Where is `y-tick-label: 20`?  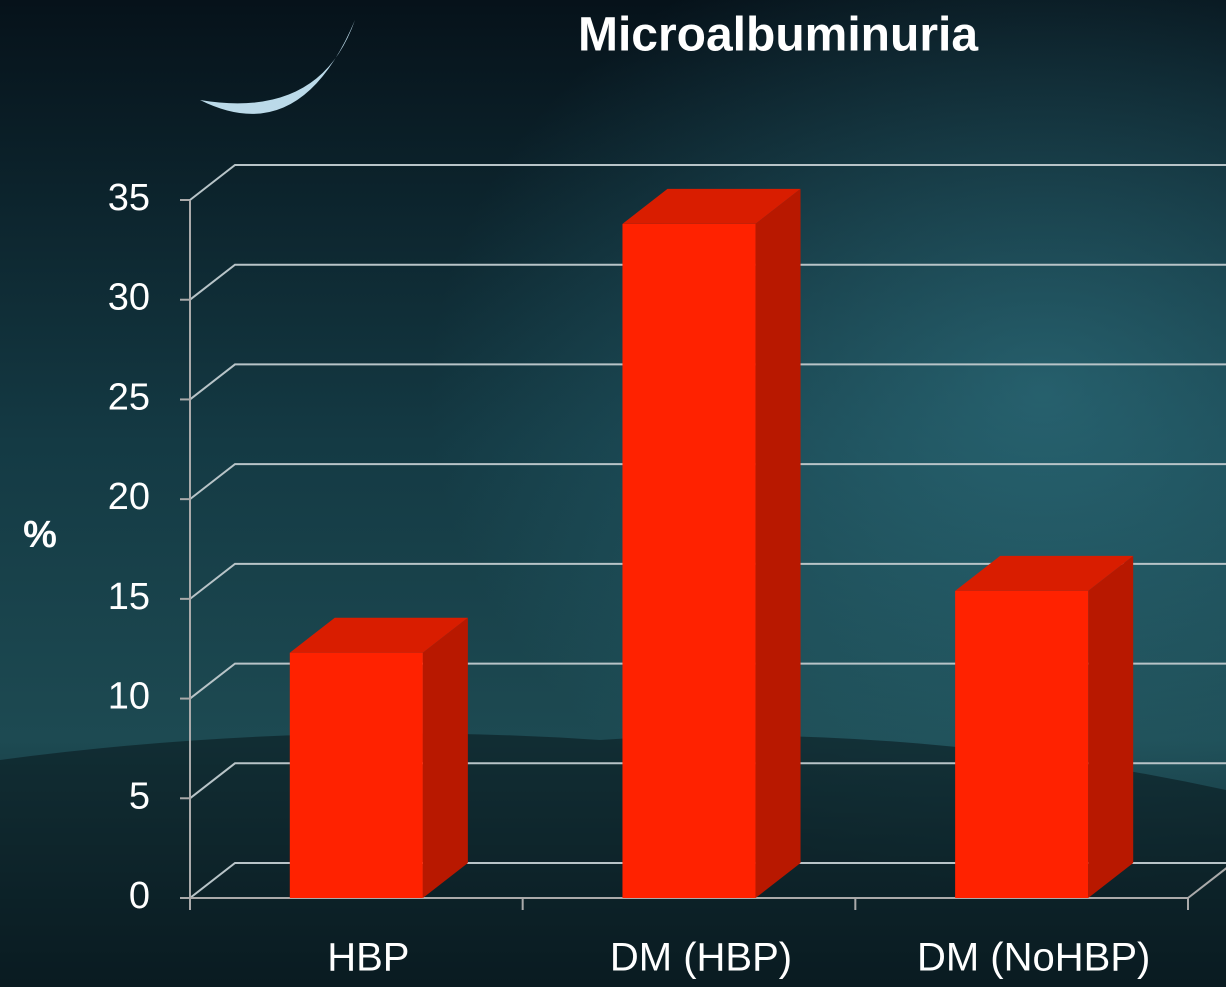 y-tick-label: 20 is located at coordinates (129, 497).